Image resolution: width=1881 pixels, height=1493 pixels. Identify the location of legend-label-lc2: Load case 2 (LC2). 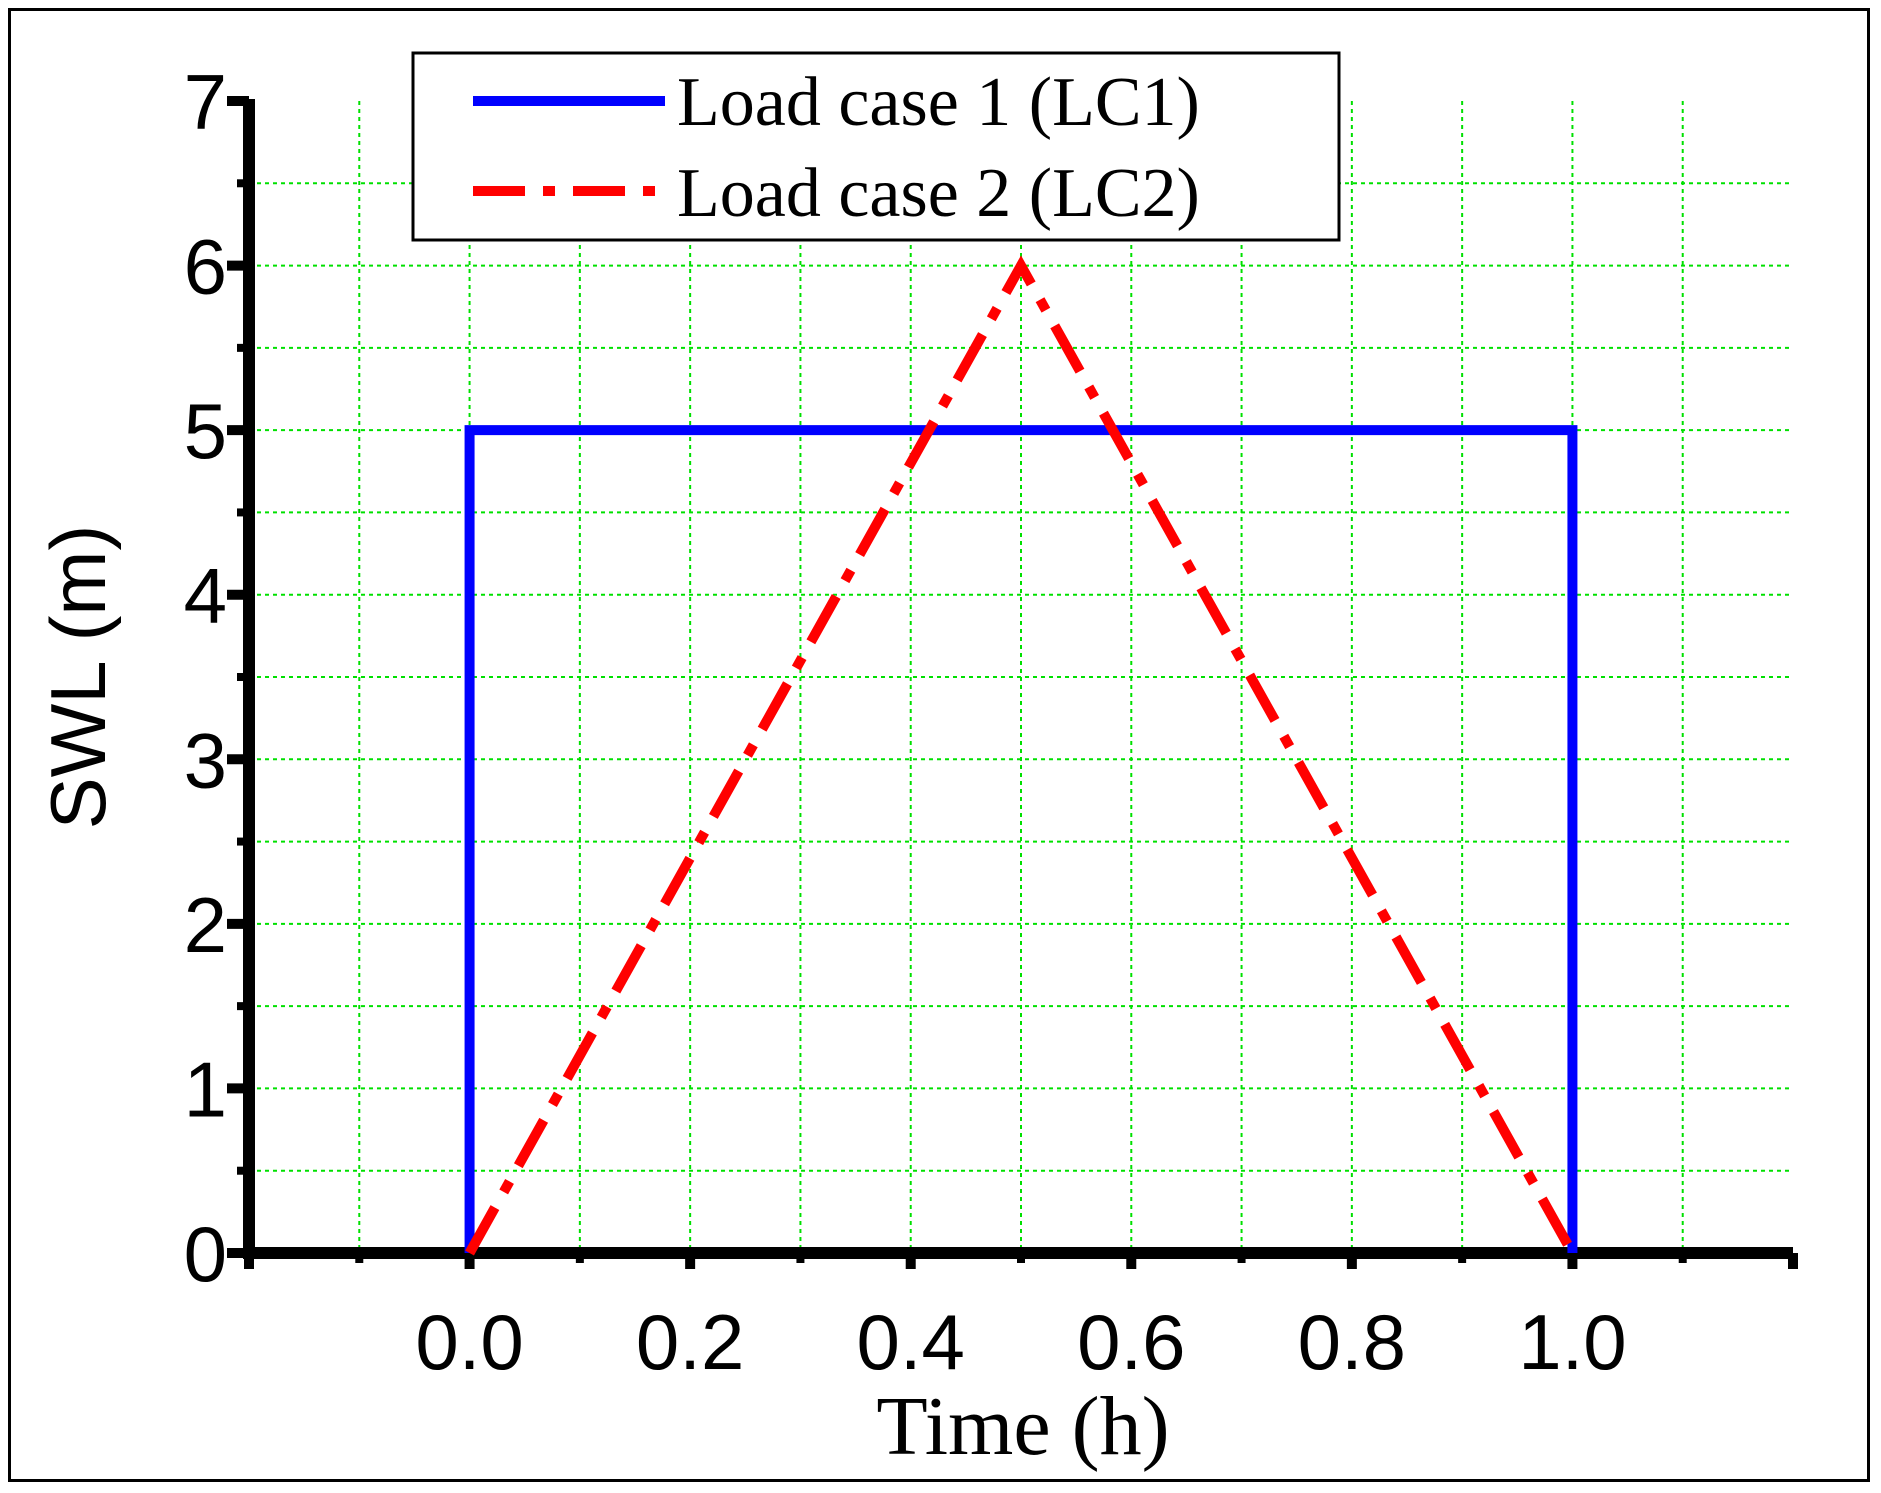
(938, 193).